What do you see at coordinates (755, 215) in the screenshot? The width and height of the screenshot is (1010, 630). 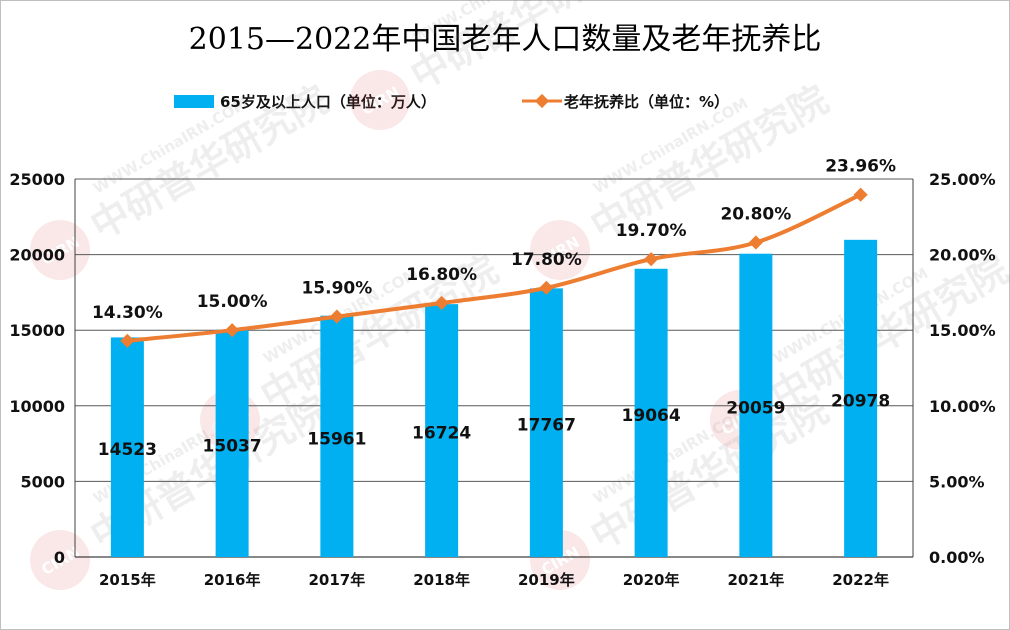 I see `line-data-label: 20.80%` at bounding box center [755, 215].